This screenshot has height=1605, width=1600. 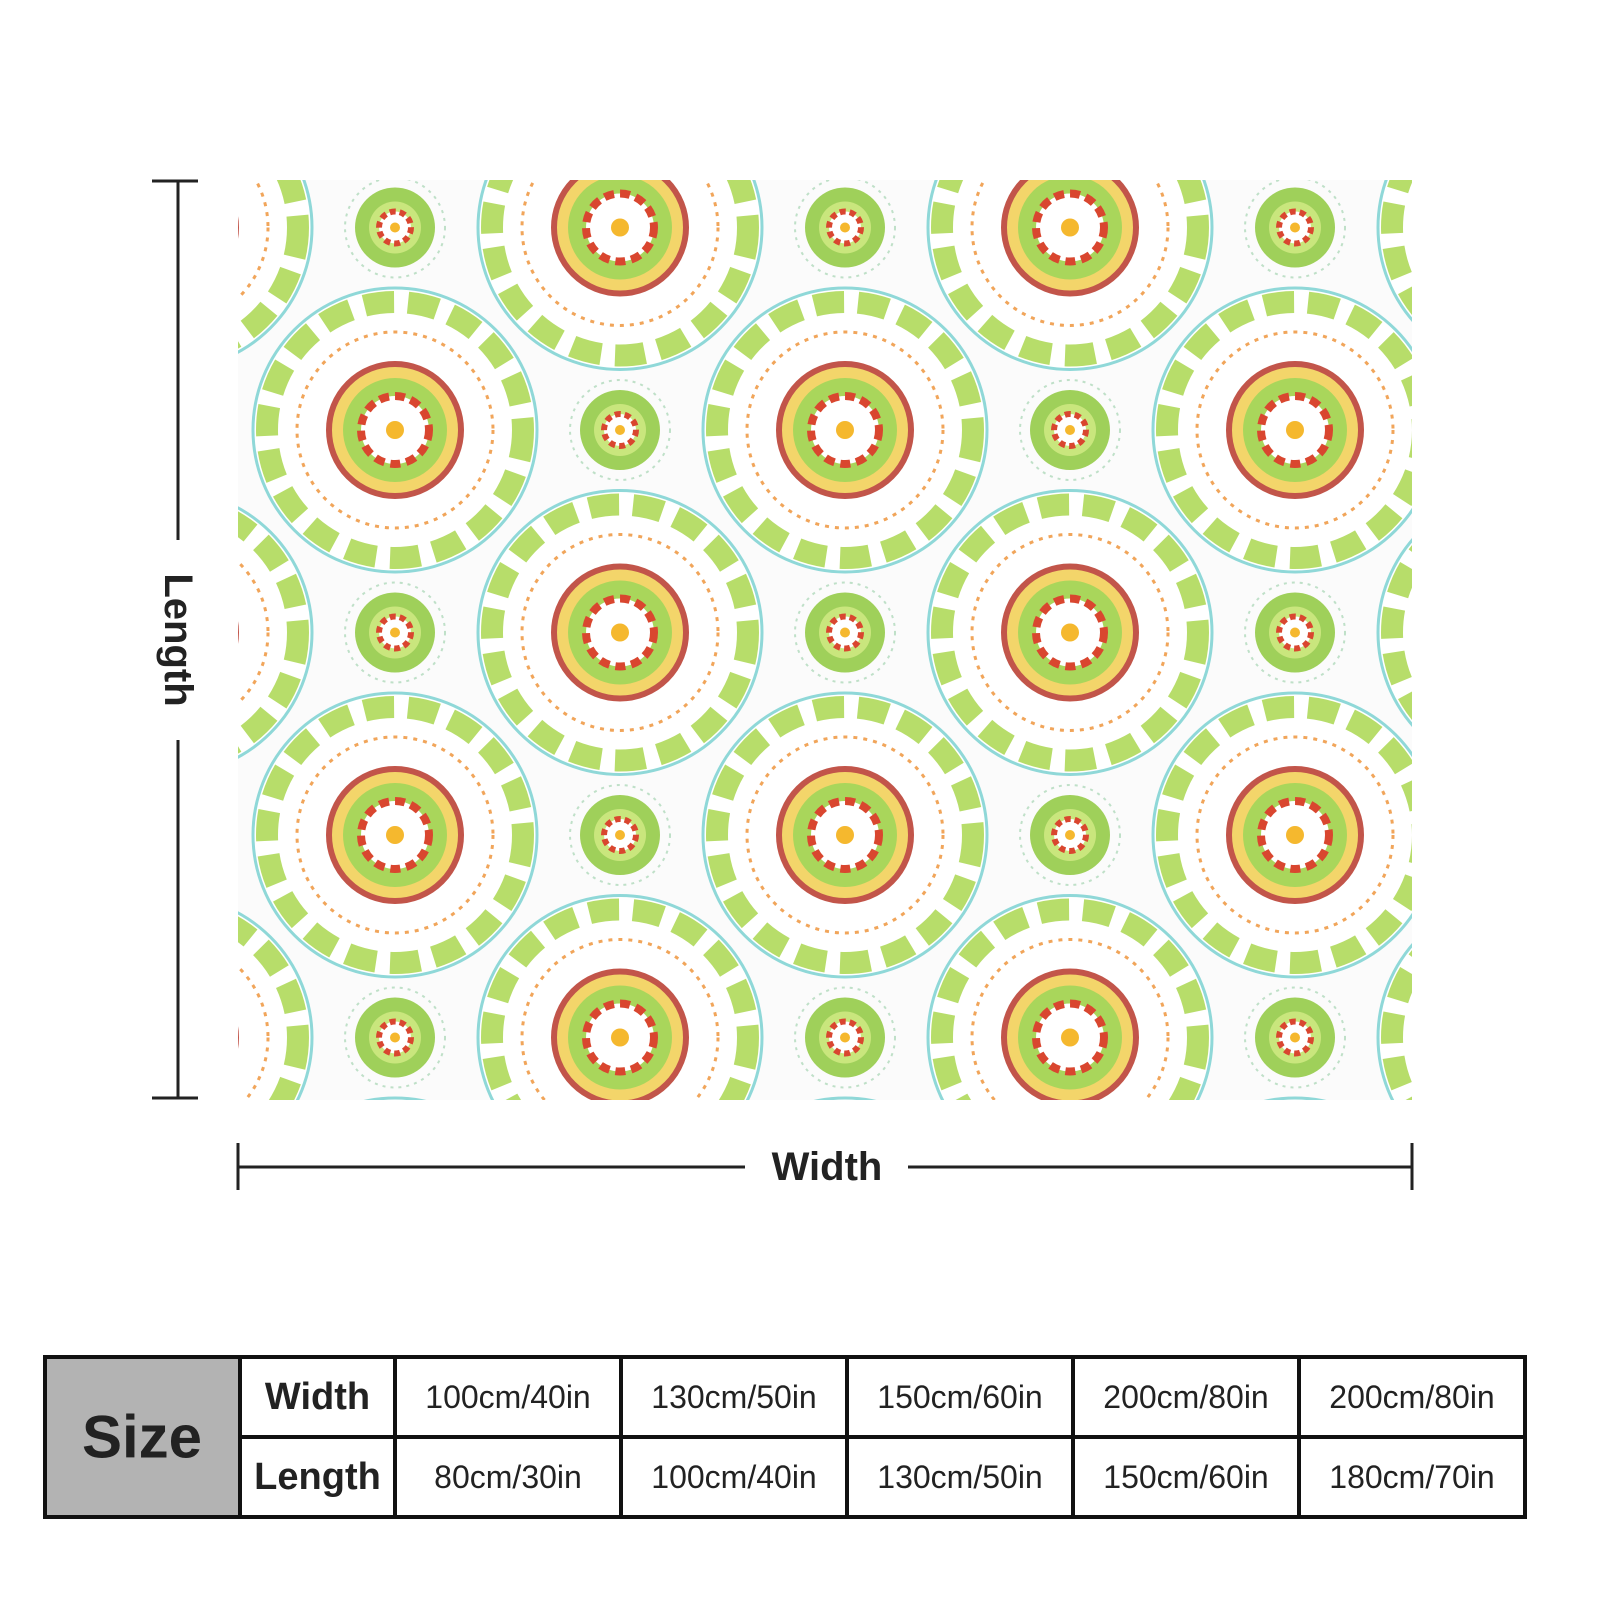 What do you see at coordinates (317, 1477) in the screenshot?
I see `row-label: Length` at bounding box center [317, 1477].